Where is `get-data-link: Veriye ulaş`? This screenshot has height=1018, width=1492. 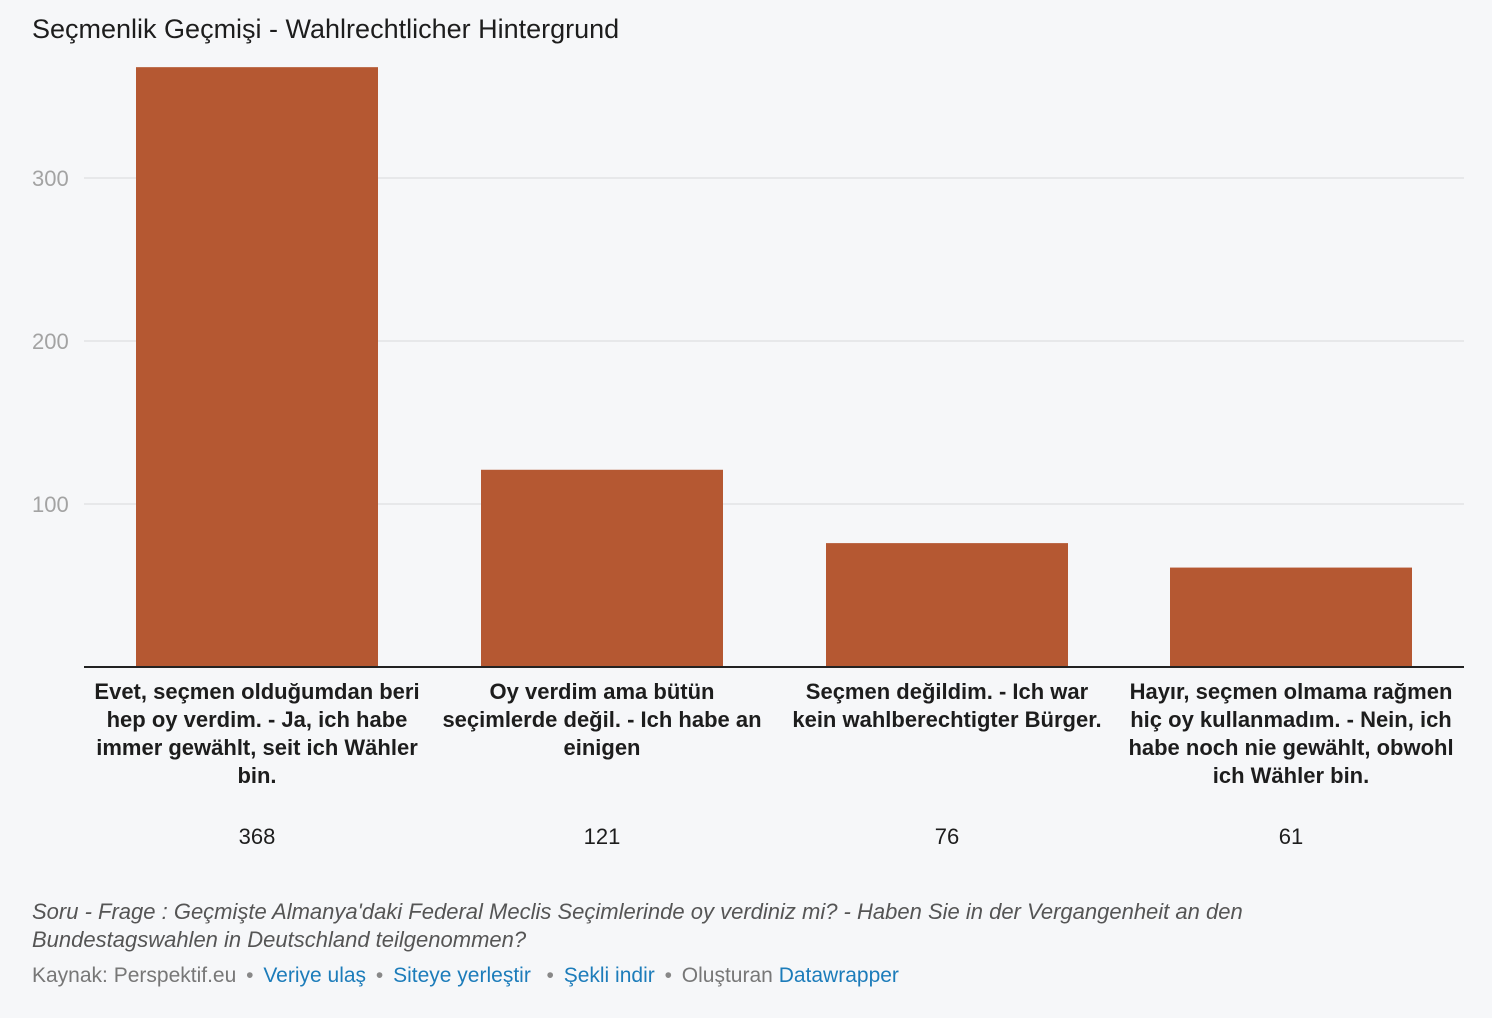 get-data-link: Veriye ulaş is located at coordinates (315, 975).